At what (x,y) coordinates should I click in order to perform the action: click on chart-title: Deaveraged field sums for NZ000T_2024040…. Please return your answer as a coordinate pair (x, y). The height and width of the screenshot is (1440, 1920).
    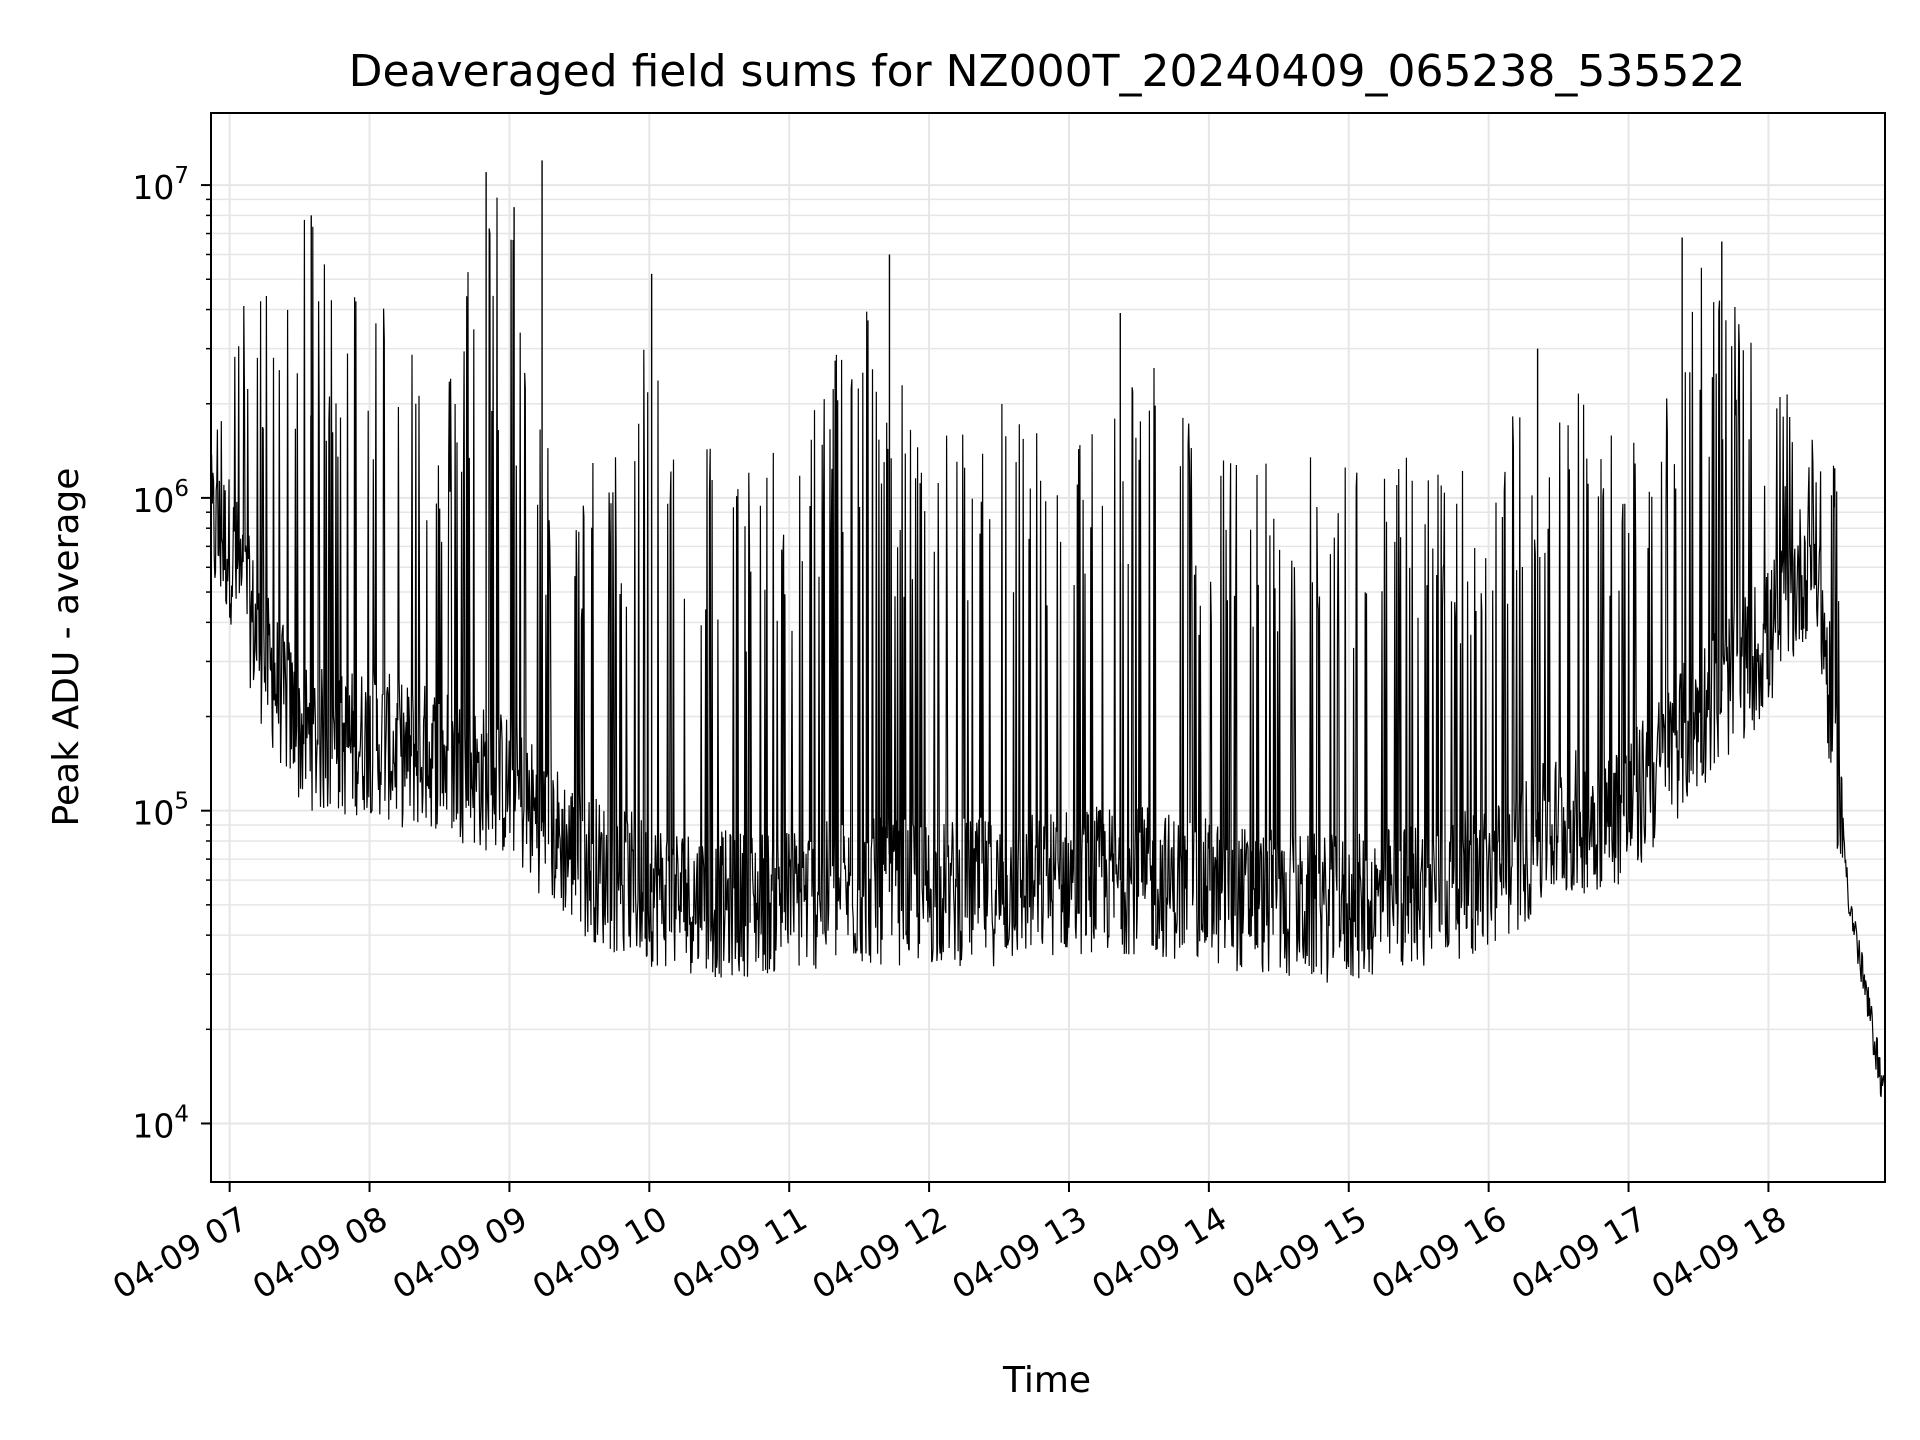
    Looking at the image, I should click on (1047, 71).